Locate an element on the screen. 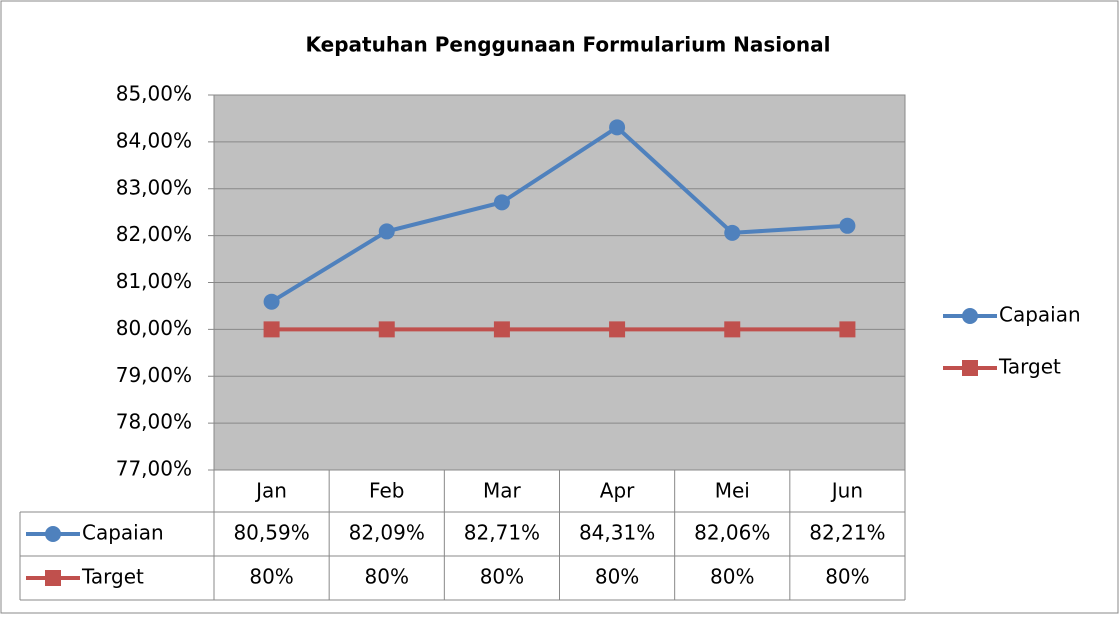 This screenshot has width=1120, height=619. legend-label: Target is located at coordinates (1029, 367).